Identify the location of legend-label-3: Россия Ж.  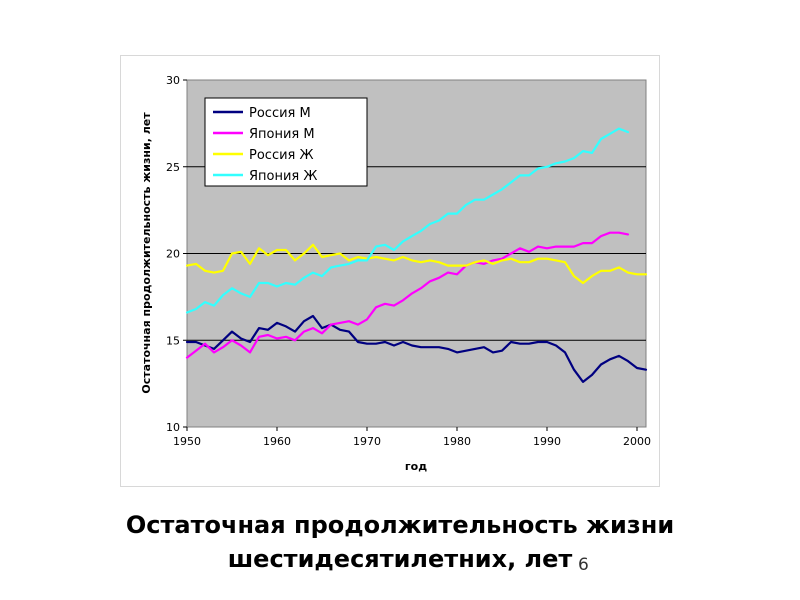
(281, 155).